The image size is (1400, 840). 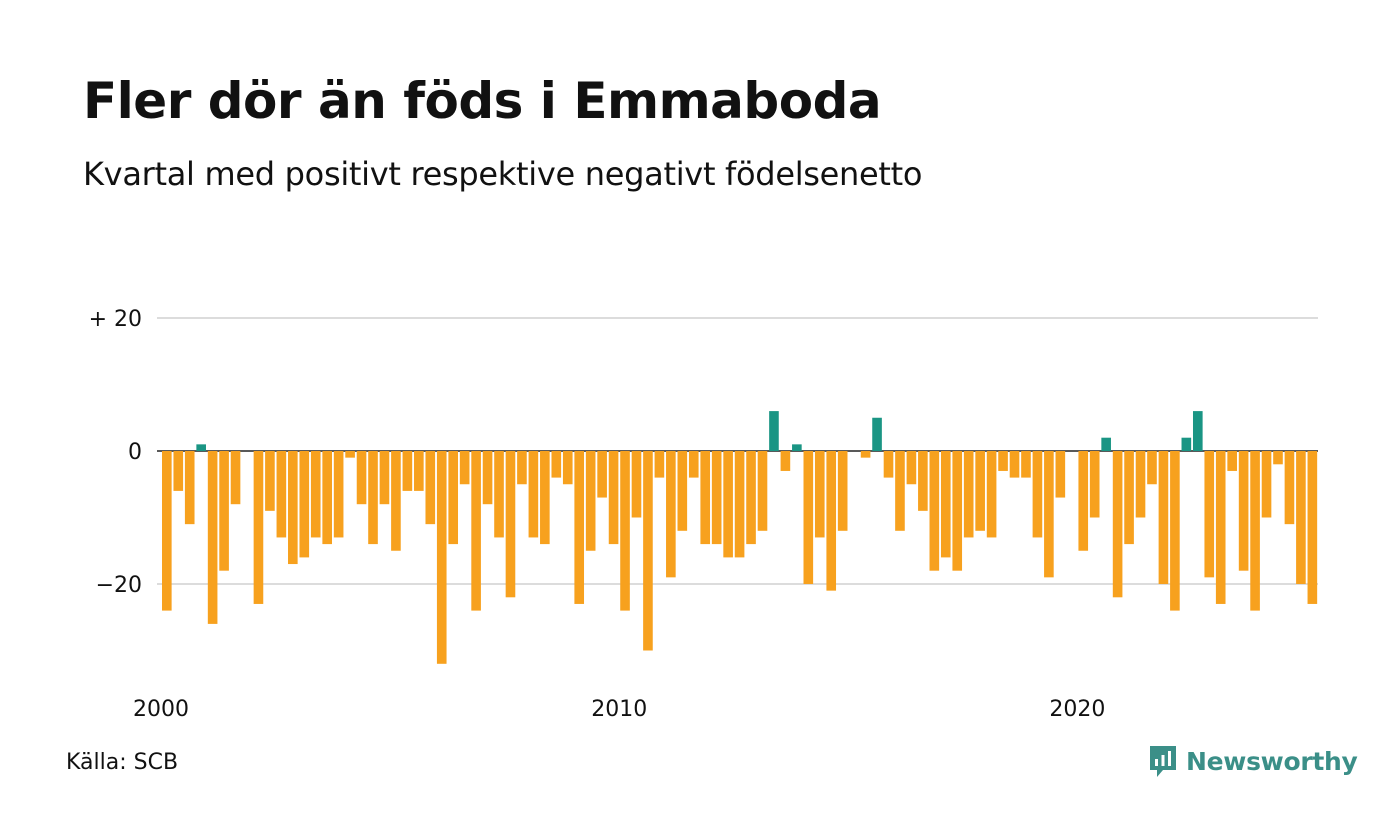 I want to click on newsworthy-logo-icon, so click(x=1163, y=761).